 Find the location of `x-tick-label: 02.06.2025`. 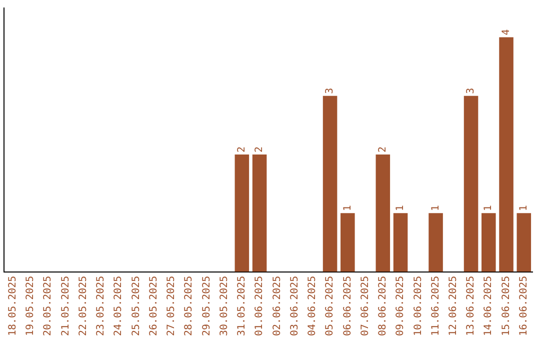

x-tick-label: 02.06.2025 is located at coordinates (277, 306).